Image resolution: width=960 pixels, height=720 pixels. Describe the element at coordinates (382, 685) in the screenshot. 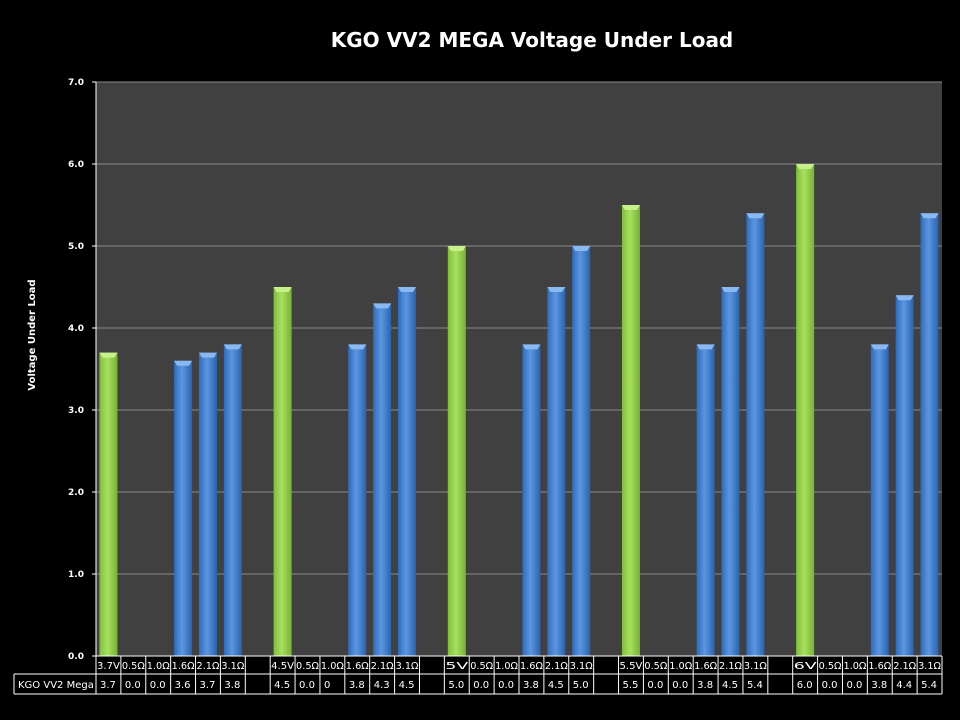

I see `value-label: 4.3` at that location.